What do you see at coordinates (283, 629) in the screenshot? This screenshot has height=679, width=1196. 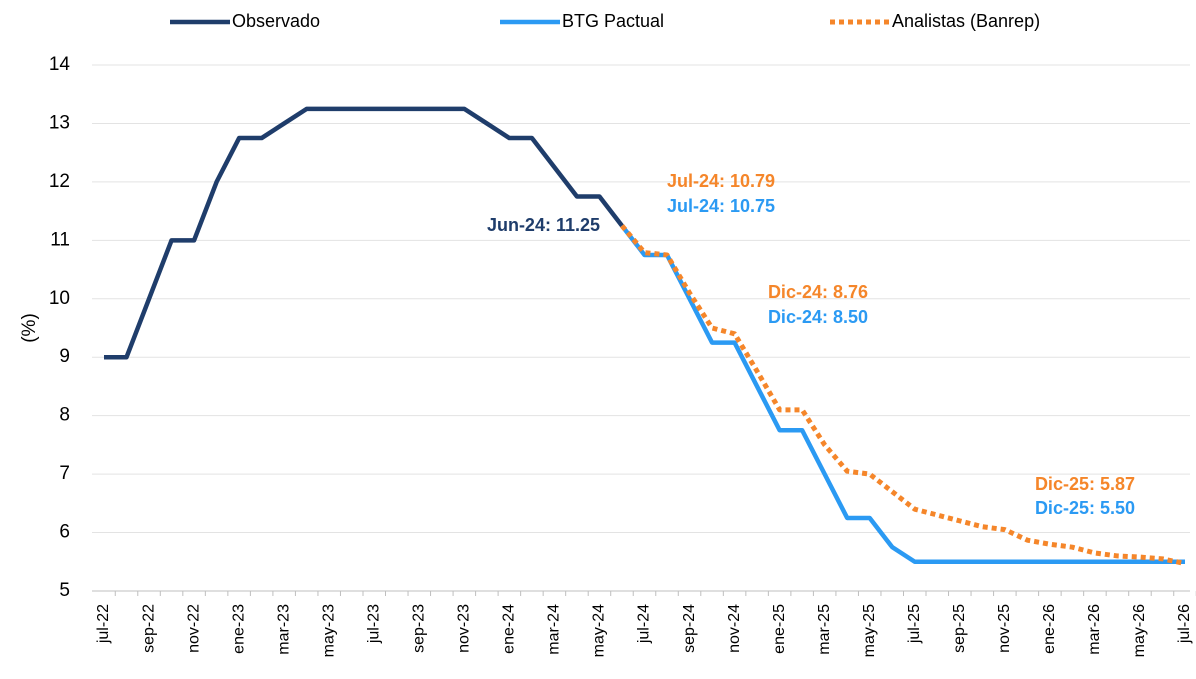 I see `x-tick-label: mar-23` at bounding box center [283, 629].